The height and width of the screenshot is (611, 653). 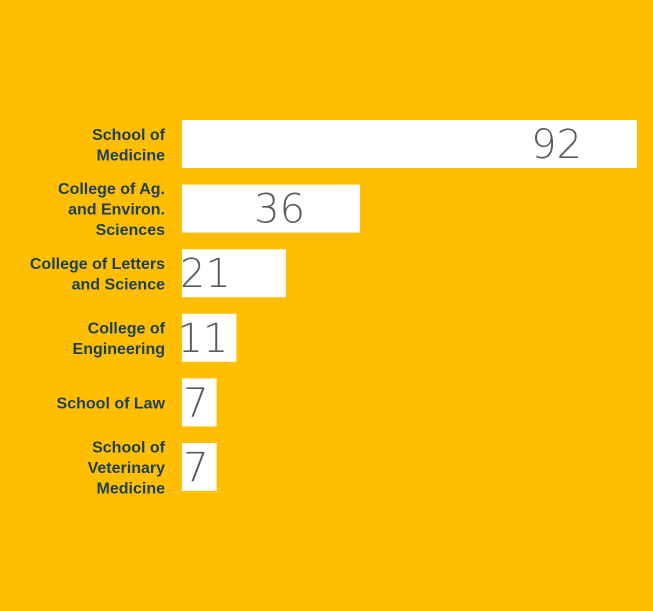 I want to click on category-label-0: School of Medicine, so click(x=129, y=146).